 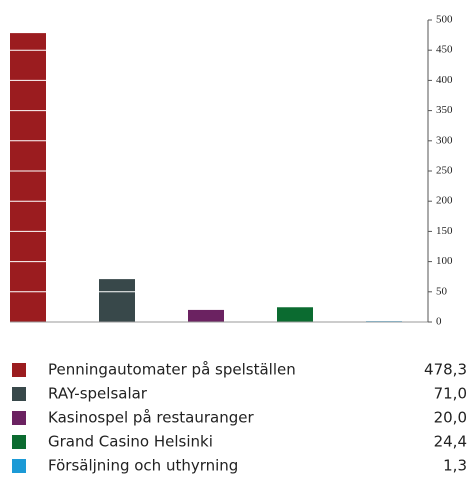 What do you see at coordinates (444, 171) in the screenshot?
I see `y-tick-label: 250` at bounding box center [444, 171].